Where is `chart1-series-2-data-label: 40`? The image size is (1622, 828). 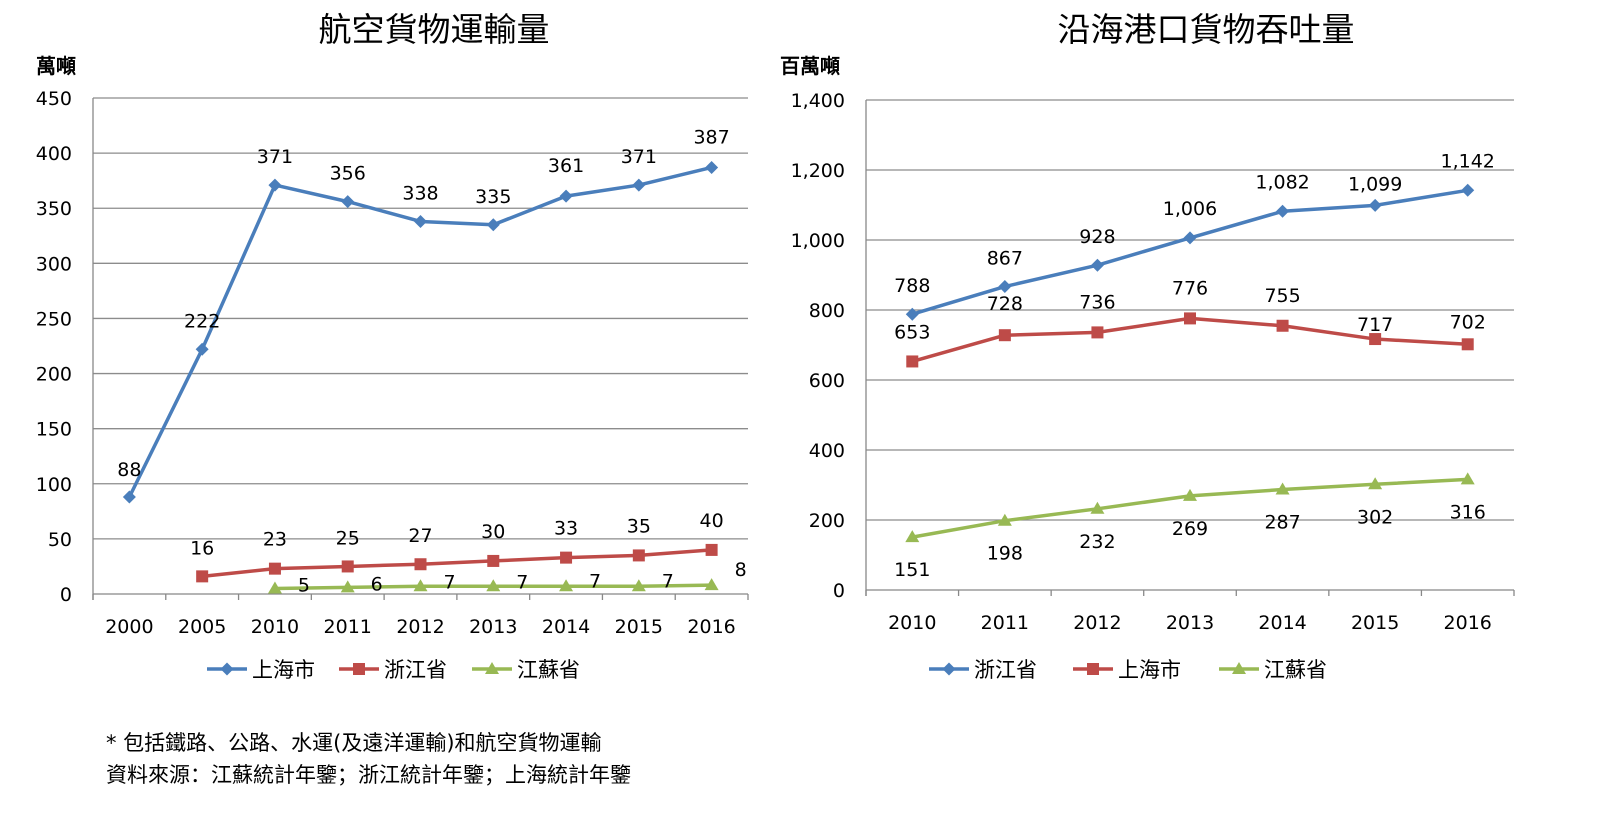 chart1-series-2-data-label: 40 is located at coordinates (712, 521).